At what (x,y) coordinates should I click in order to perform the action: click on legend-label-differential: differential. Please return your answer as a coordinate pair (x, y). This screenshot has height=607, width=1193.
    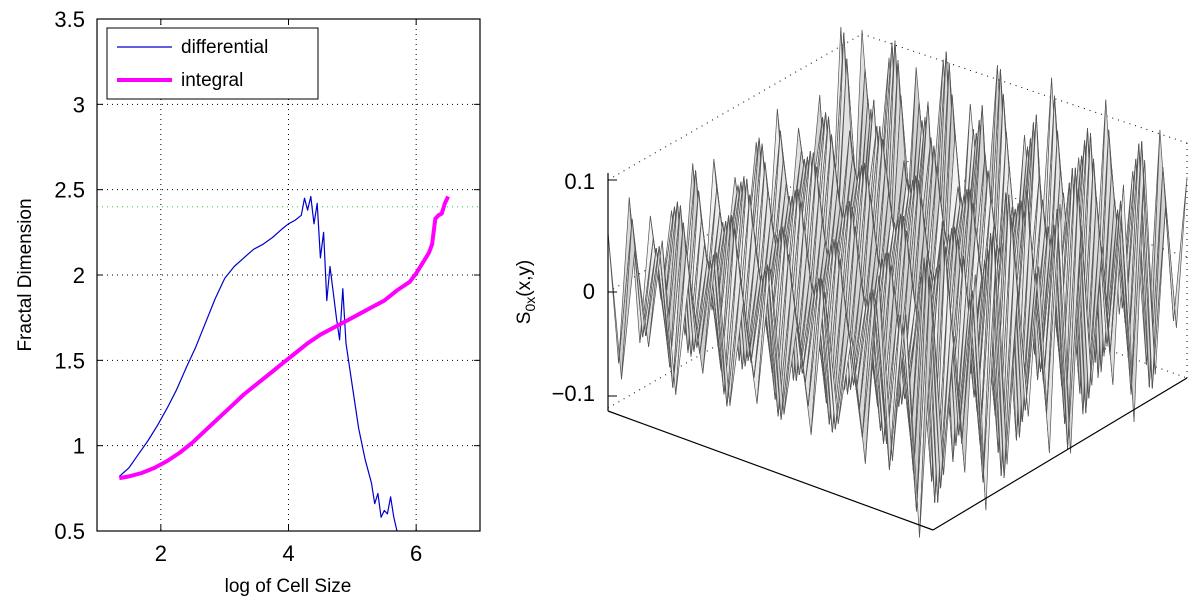
    Looking at the image, I should click on (224, 47).